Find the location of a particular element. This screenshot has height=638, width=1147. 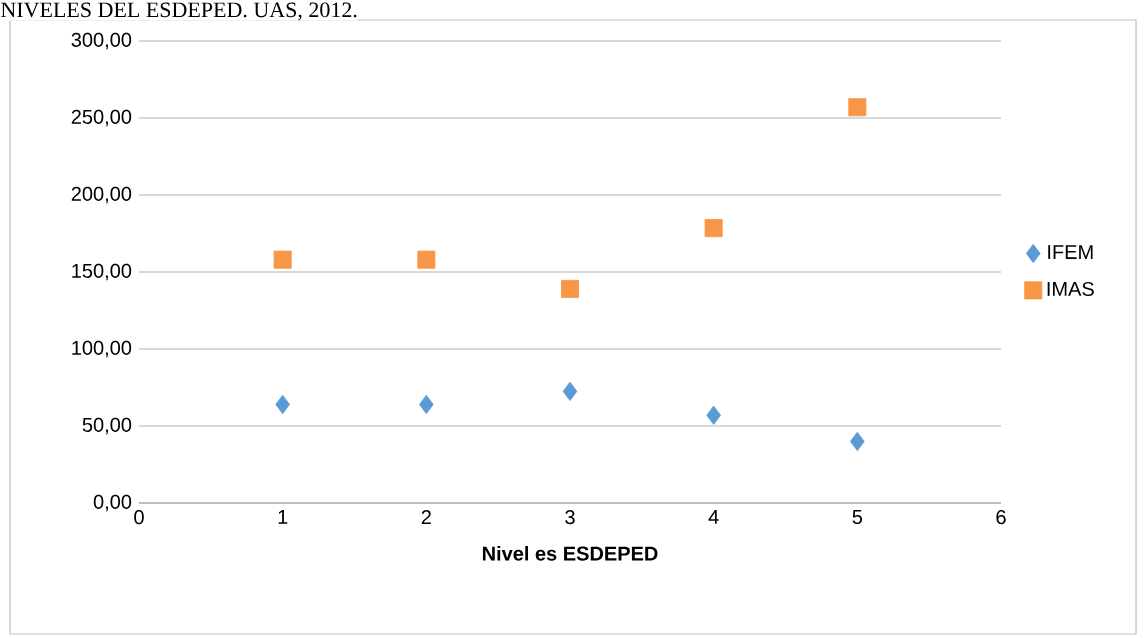

x-tick-label: 4 is located at coordinates (713, 517).